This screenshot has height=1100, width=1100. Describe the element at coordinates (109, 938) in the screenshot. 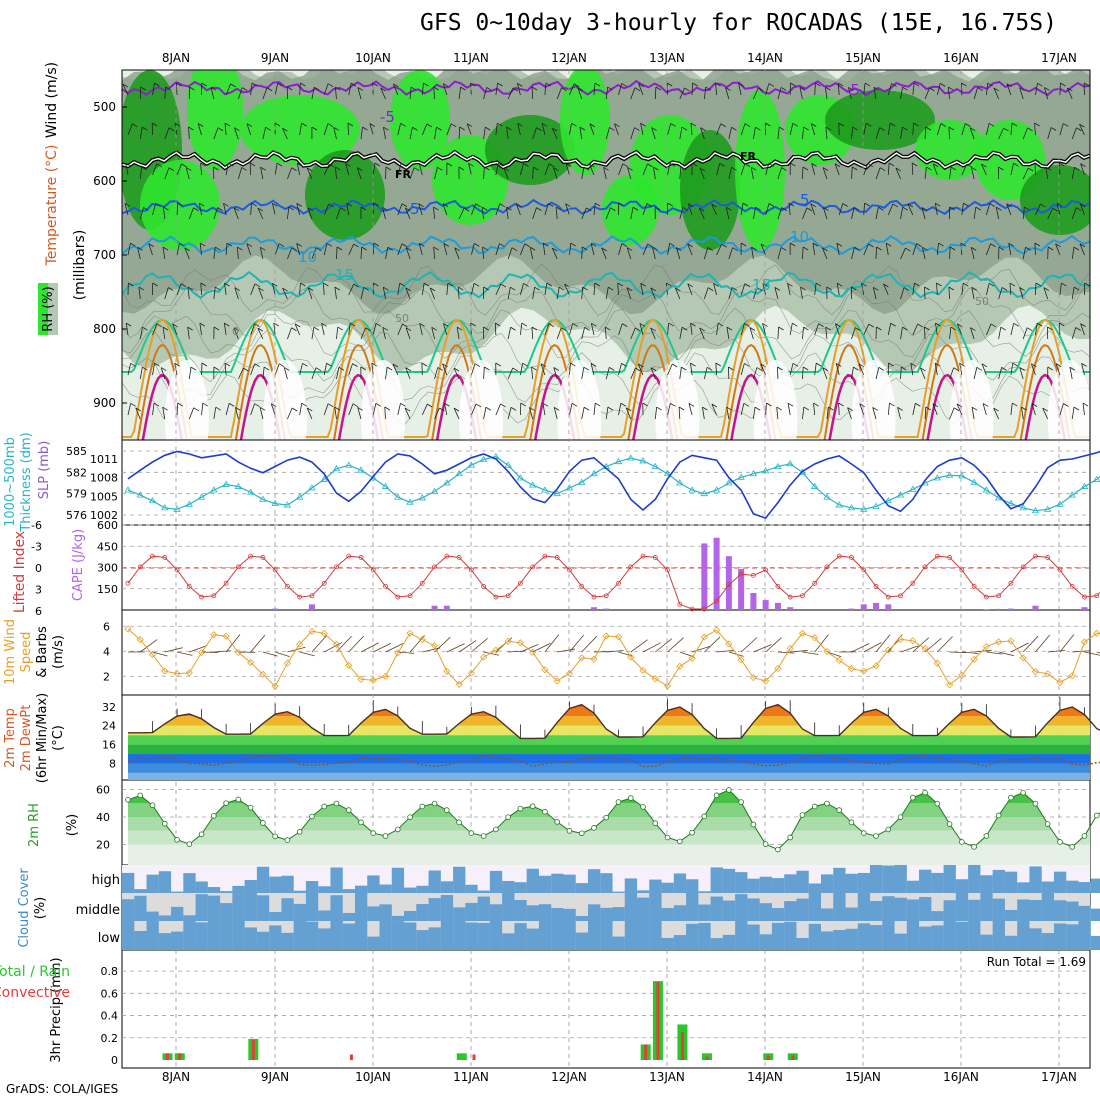

I see `cloud-level-label: low` at that location.